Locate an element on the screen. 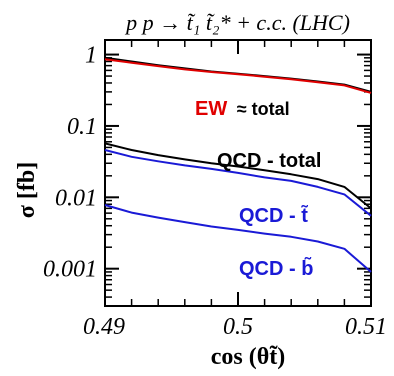 Image resolution: width=394 pixels, height=376 pixels. series-line-qcd-sbottom is located at coordinates (238, 238).